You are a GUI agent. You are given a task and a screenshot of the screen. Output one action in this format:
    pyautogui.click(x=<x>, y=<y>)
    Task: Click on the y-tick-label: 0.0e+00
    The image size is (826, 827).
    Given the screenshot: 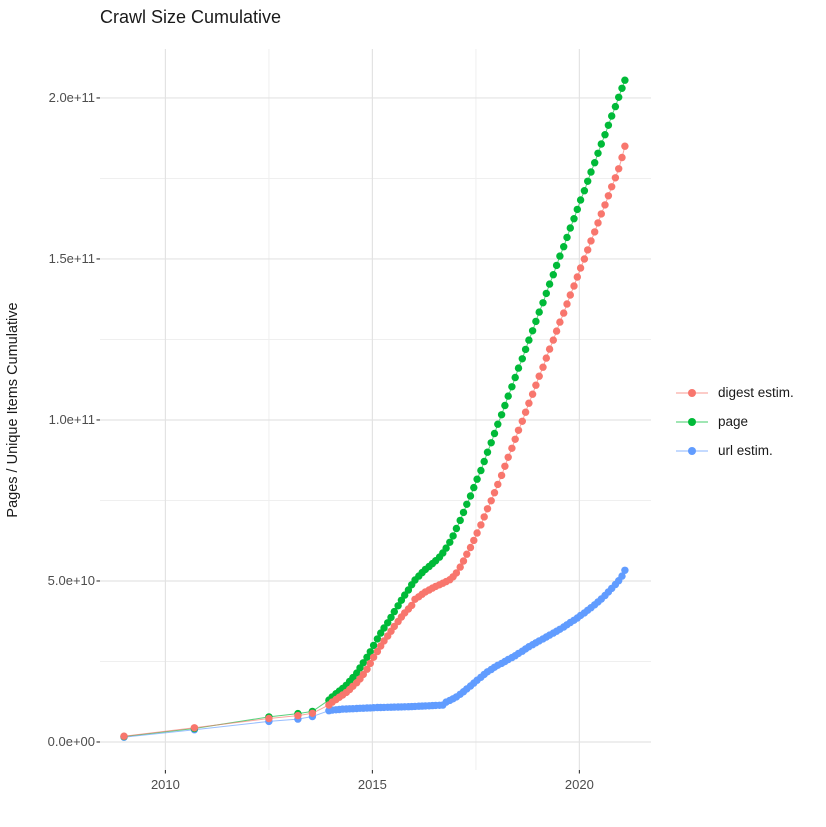 What is the action you would take?
    pyautogui.click(x=71, y=741)
    